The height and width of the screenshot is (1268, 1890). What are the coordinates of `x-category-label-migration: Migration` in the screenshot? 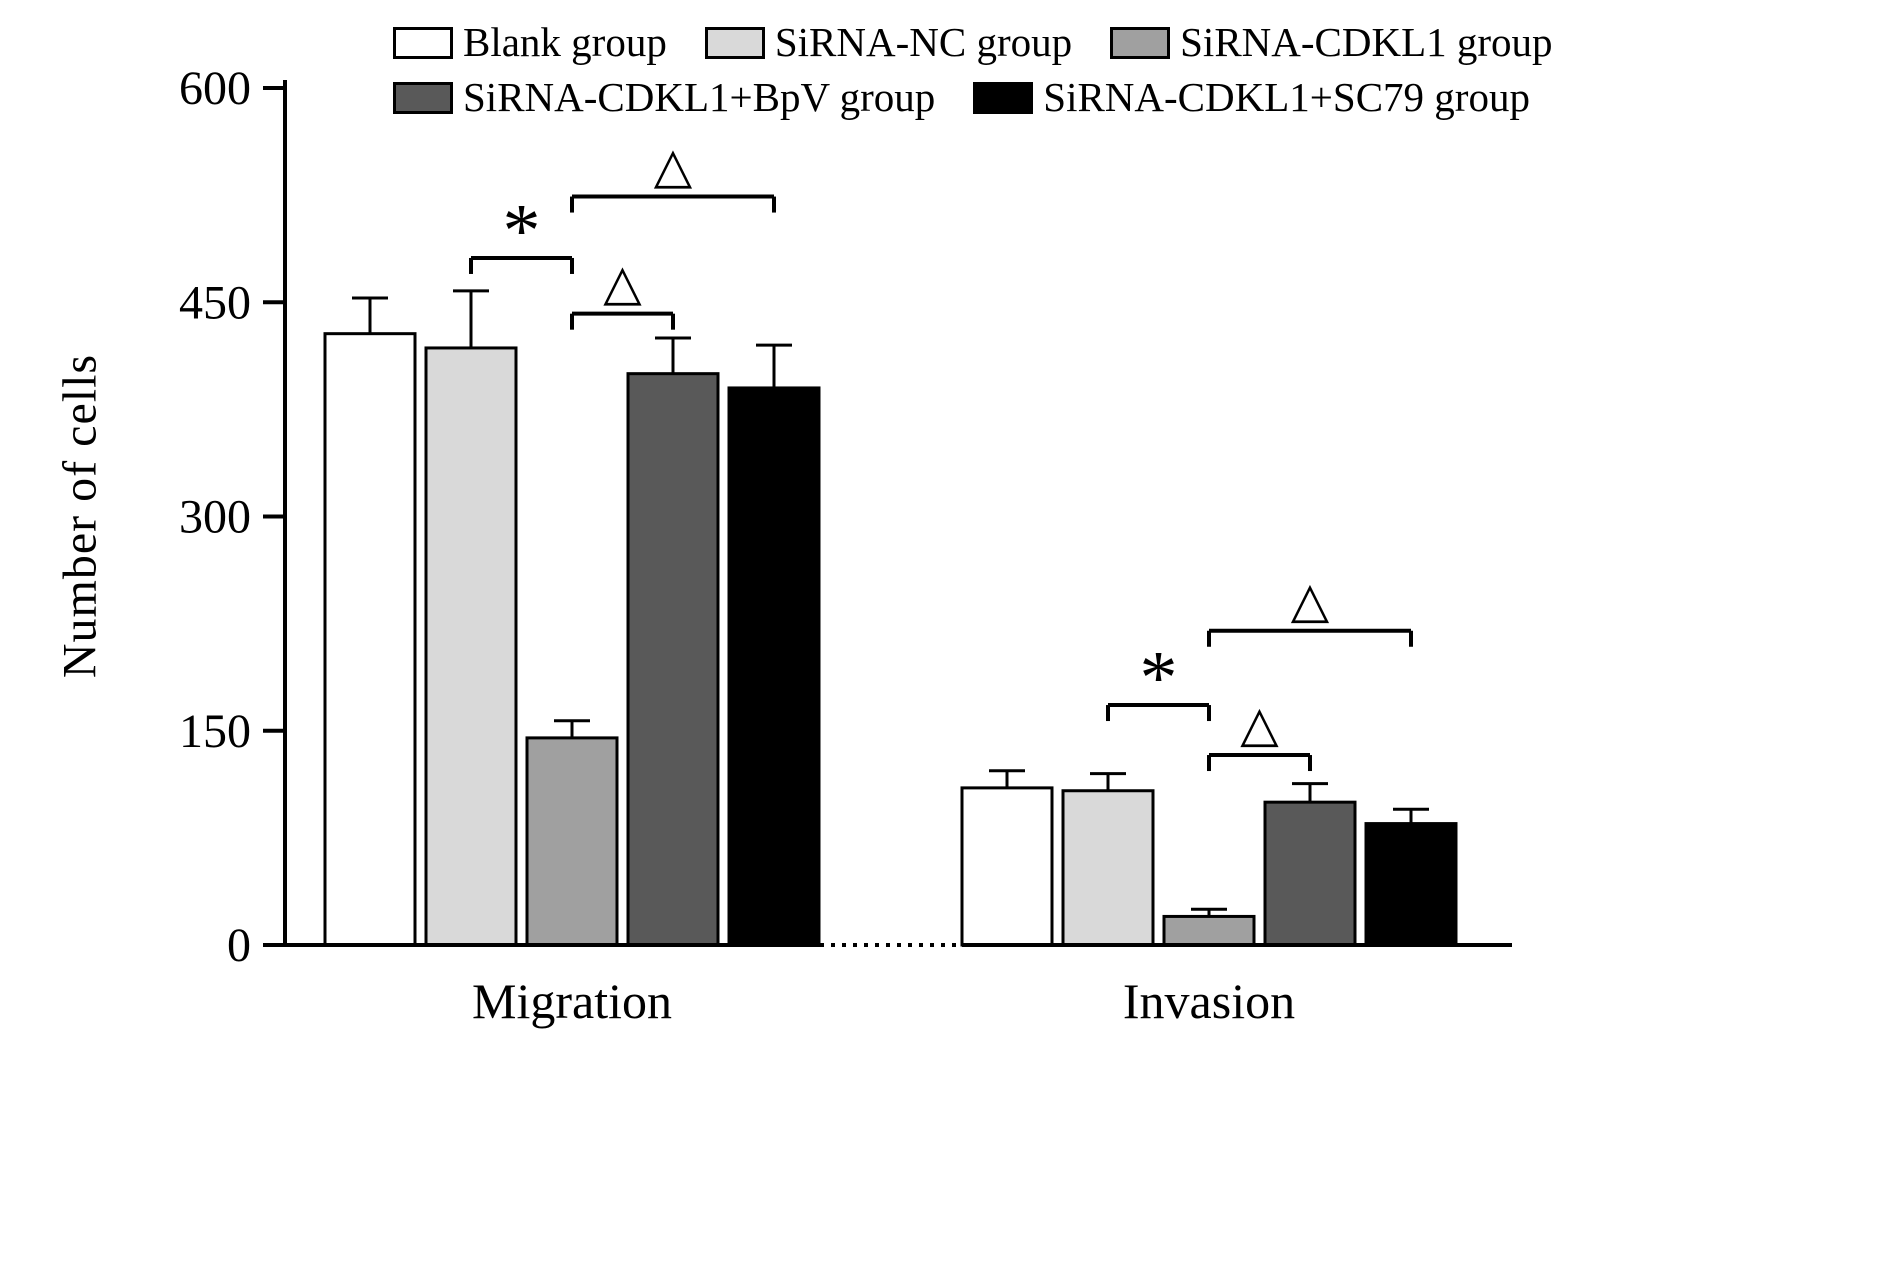 It's located at (572, 1001).